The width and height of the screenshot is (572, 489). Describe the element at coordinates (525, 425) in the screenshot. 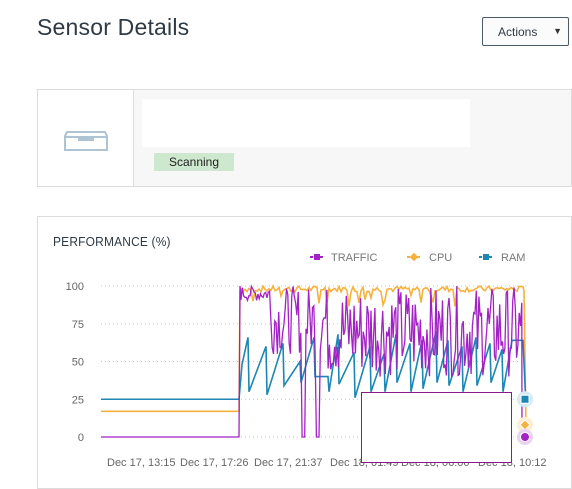

I see `cpu-end-marker` at that location.